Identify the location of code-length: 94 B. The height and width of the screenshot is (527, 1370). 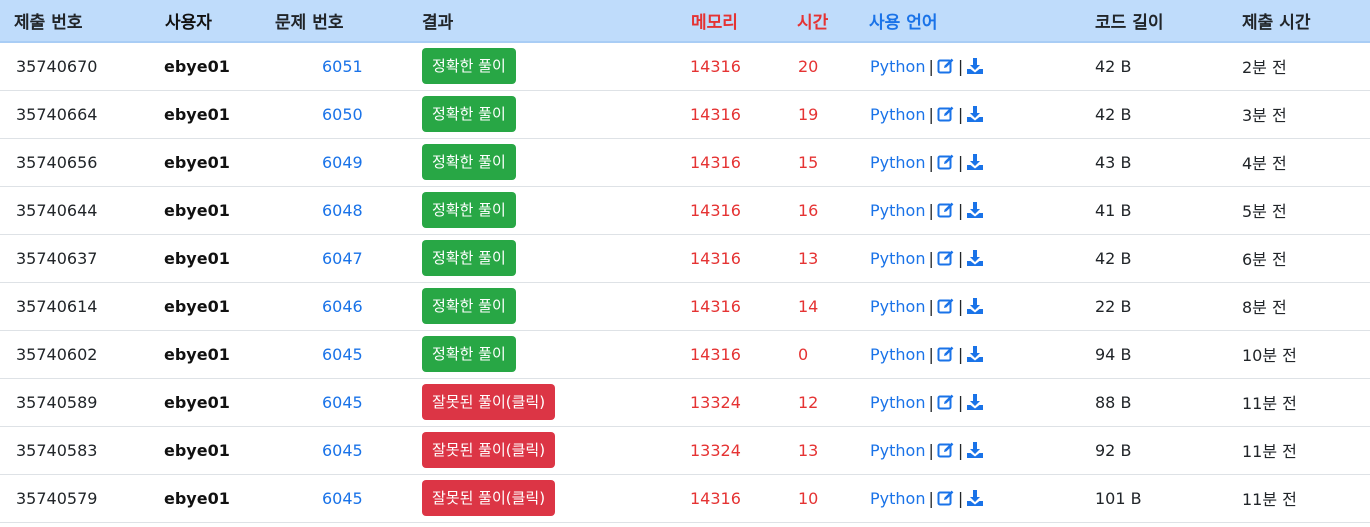
(1113, 354).